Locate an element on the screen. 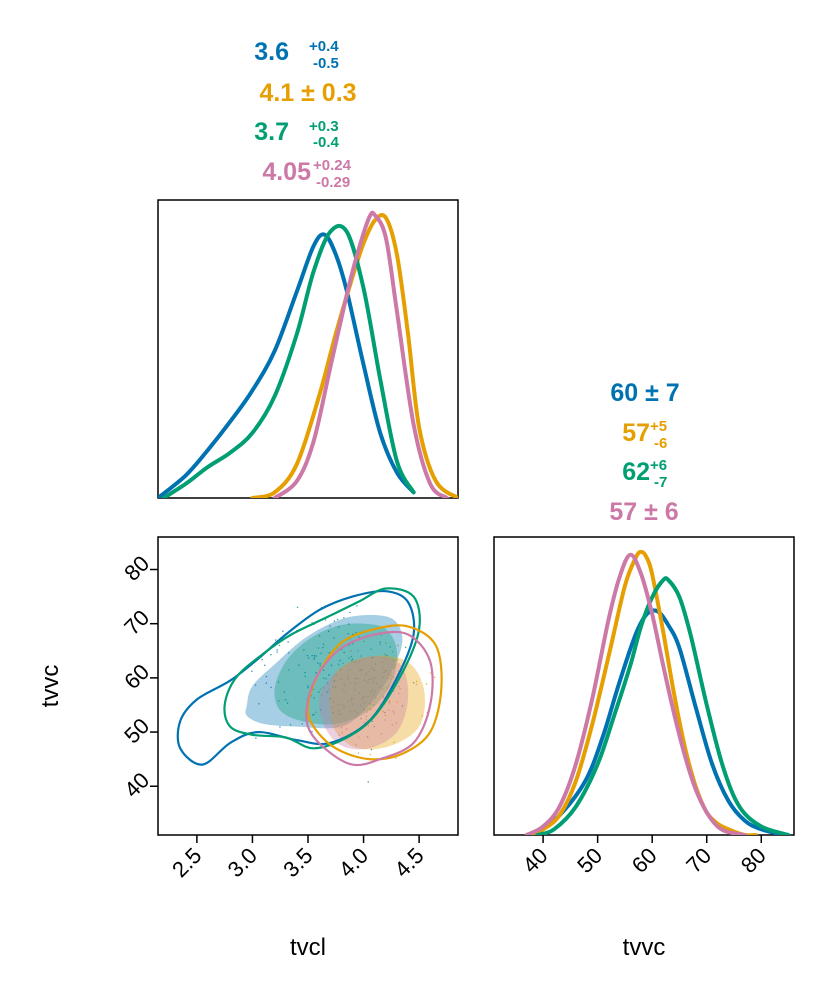  summary-tvvc-chain1-text: 60 ± 7 is located at coordinates (644, 393).